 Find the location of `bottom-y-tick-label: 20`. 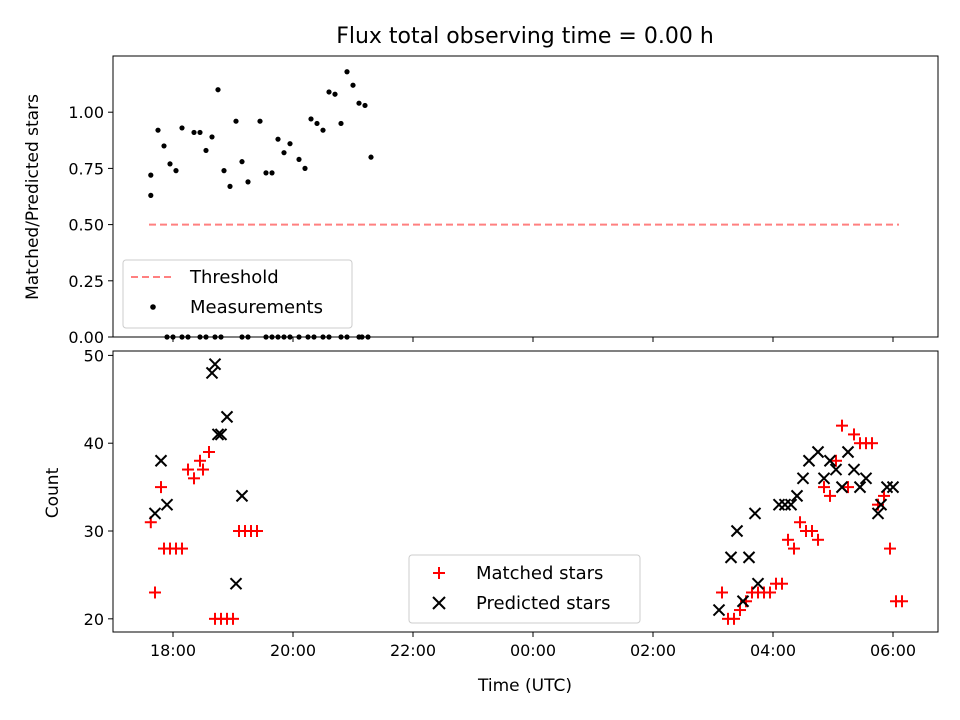

bottom-y-tick-label: 20 is located at coordinates (94, 619).